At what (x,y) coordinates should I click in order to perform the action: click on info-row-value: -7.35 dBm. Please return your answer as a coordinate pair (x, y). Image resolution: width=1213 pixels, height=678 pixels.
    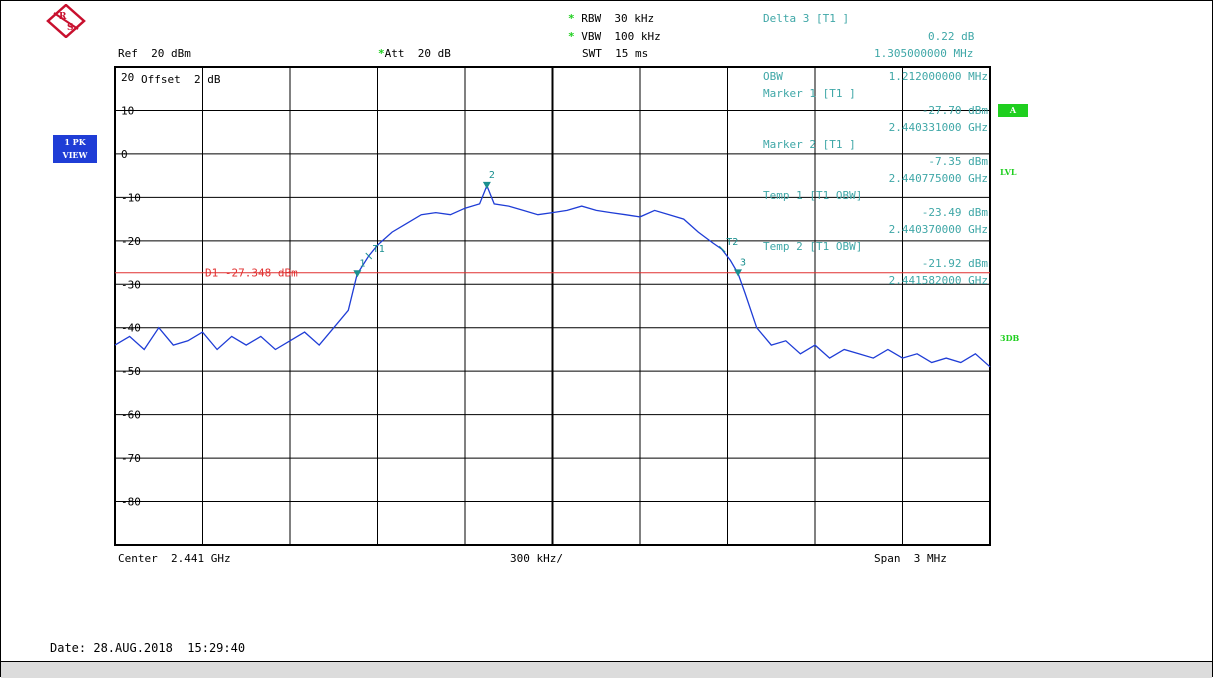
    Looking at the image, I should click on (958, 161).